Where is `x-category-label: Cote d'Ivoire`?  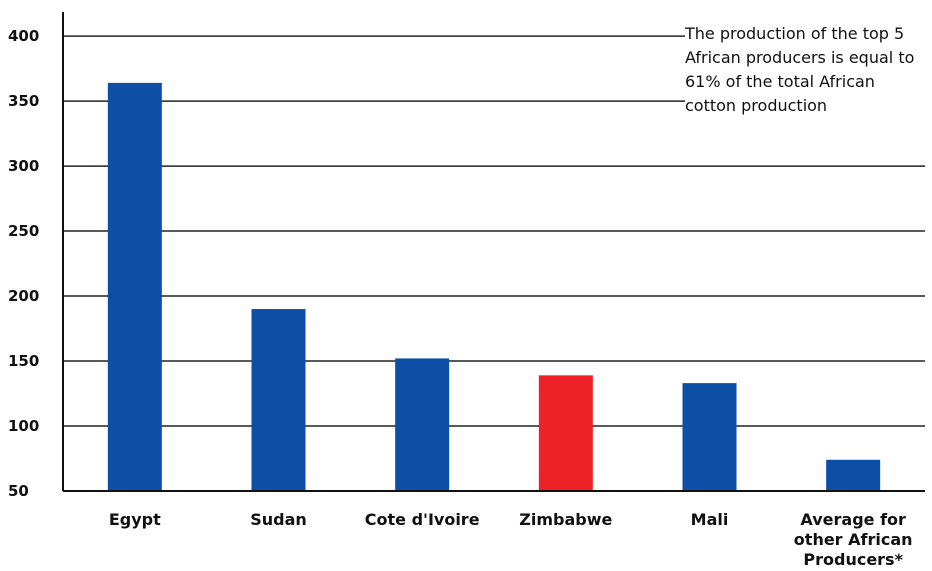 x-category-label: Cote d'Ivoire is located at coordinates (422, 519).